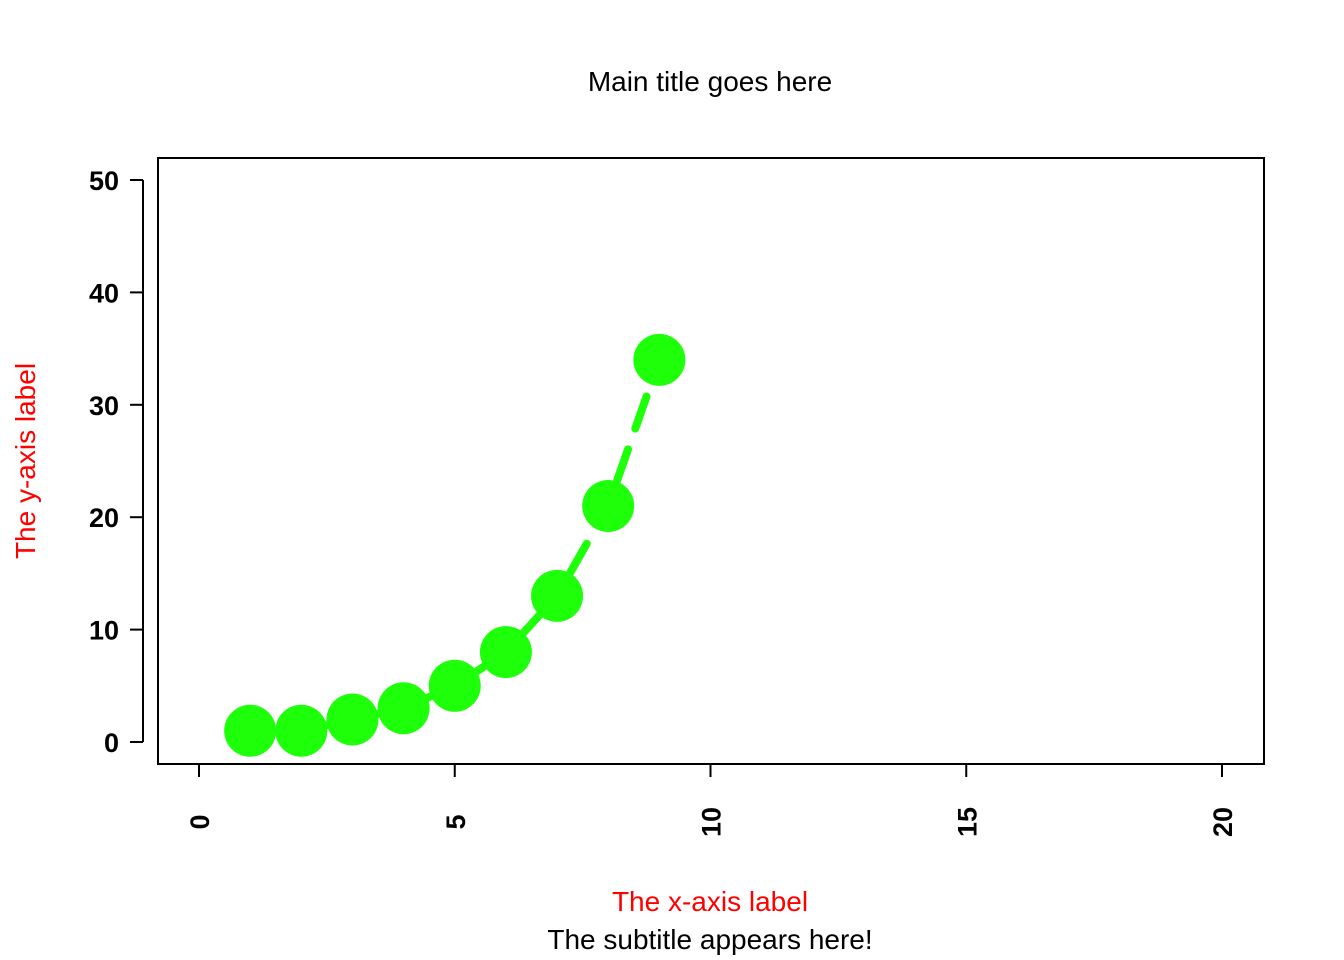 Image resolution: width=1344 pixels, height=960 pixels. What do you see at coordinates (710, 901) in the screenshot?
I see `x-axis-label: The x-axis label` at bounding box center [710, 901].